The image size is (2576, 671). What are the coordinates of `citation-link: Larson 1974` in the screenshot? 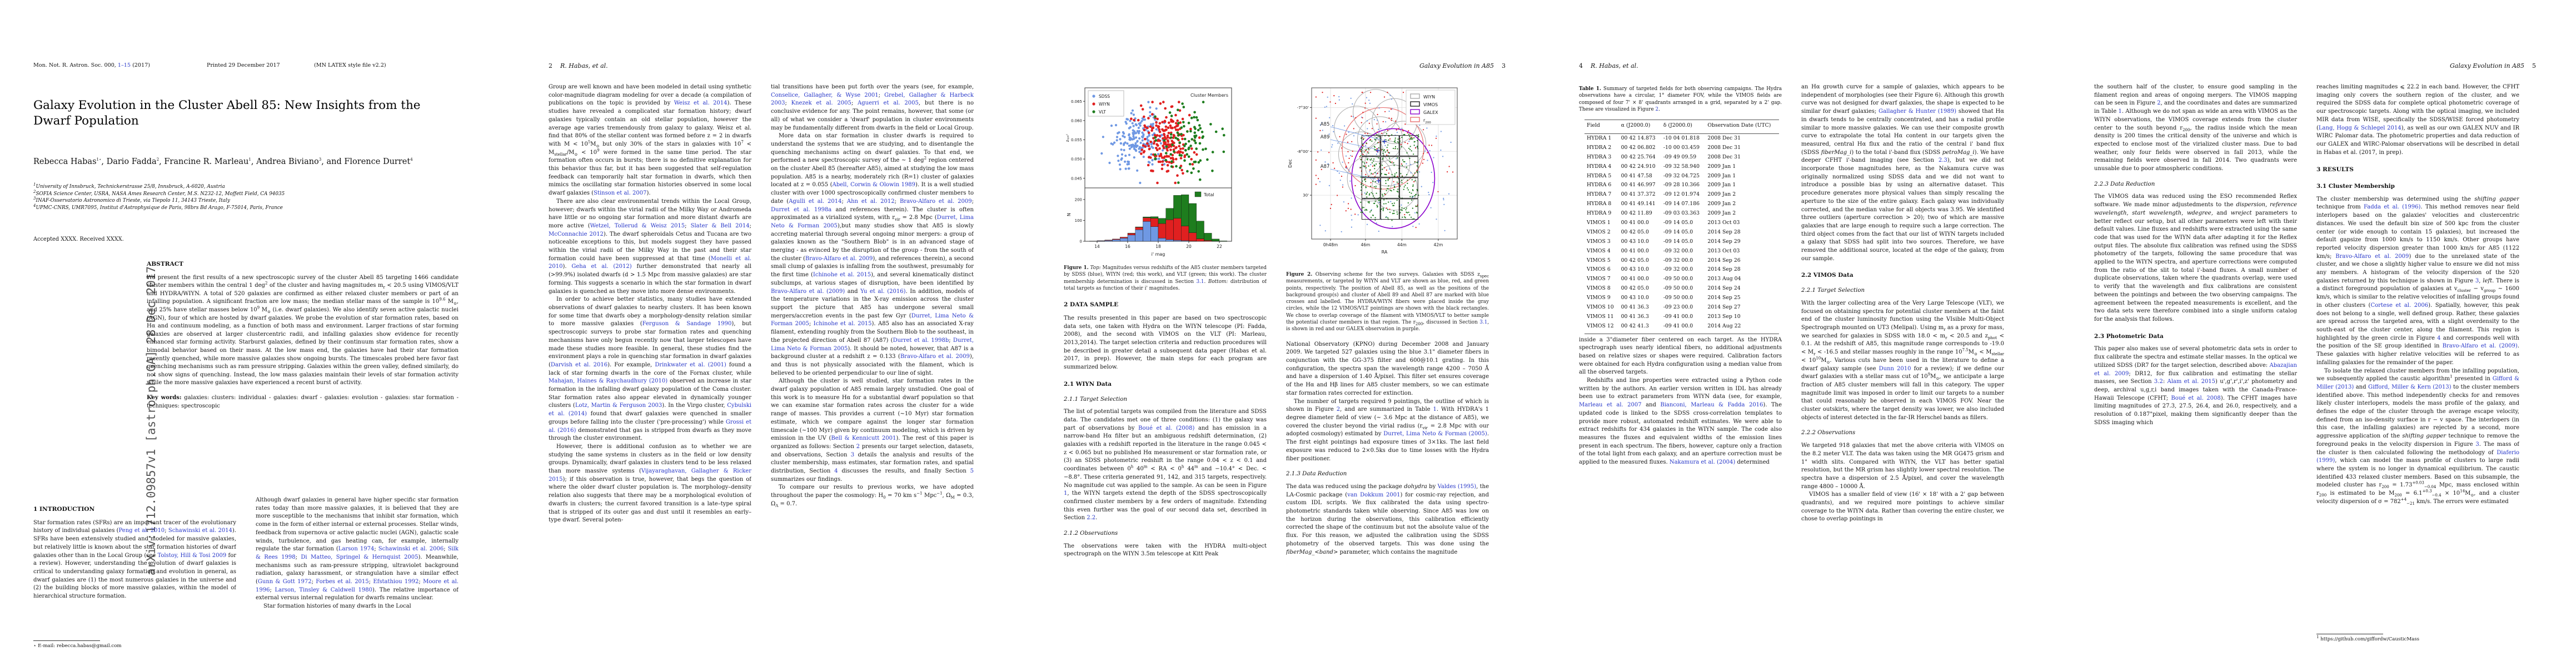 It's located at (356, 549).